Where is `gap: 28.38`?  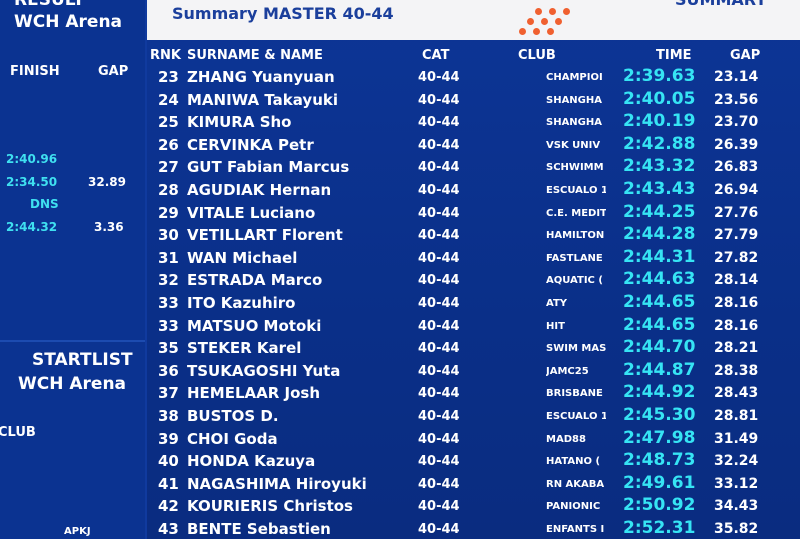 gap: 28.38 is located at coordinates (736, 370).